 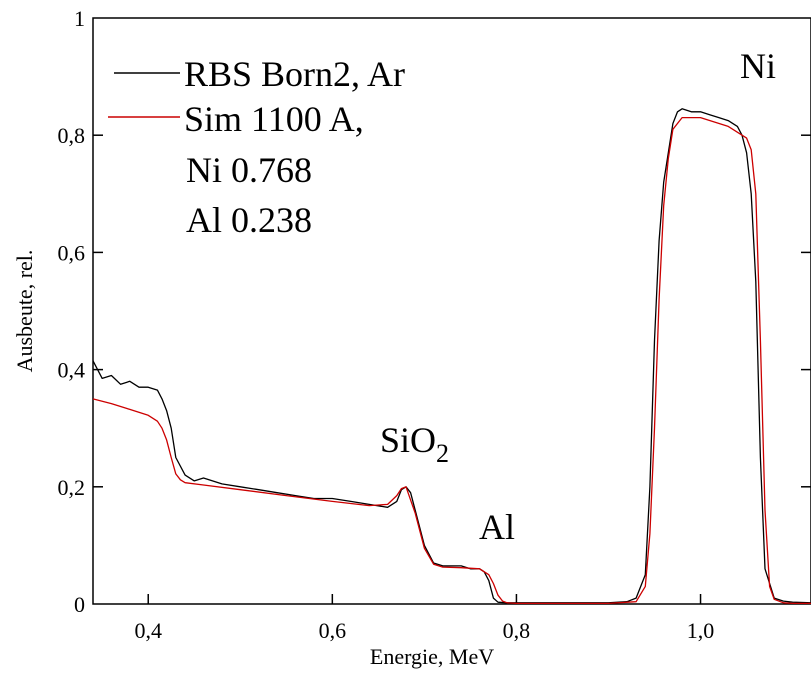 What do you see at coordinates (517, 630) in the screenshot?
I see `x-tick-label-2: 0,8` at bounding box center [517, 630].